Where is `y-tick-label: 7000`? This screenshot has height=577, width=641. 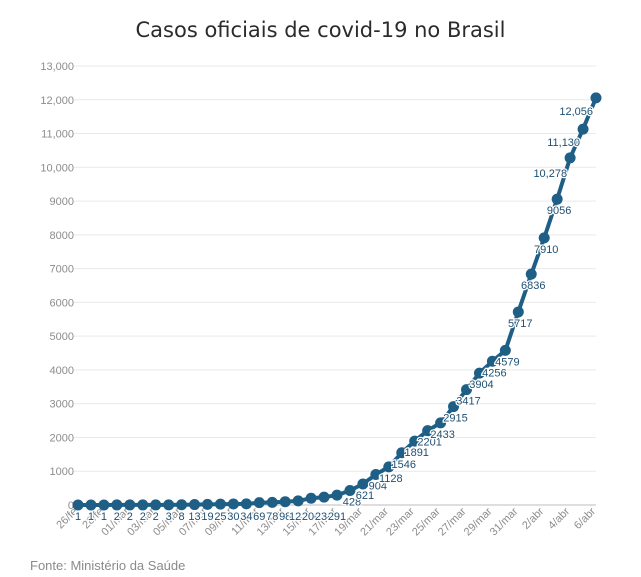
y-tick-label: 7000 is located at coordinates (62, 270).